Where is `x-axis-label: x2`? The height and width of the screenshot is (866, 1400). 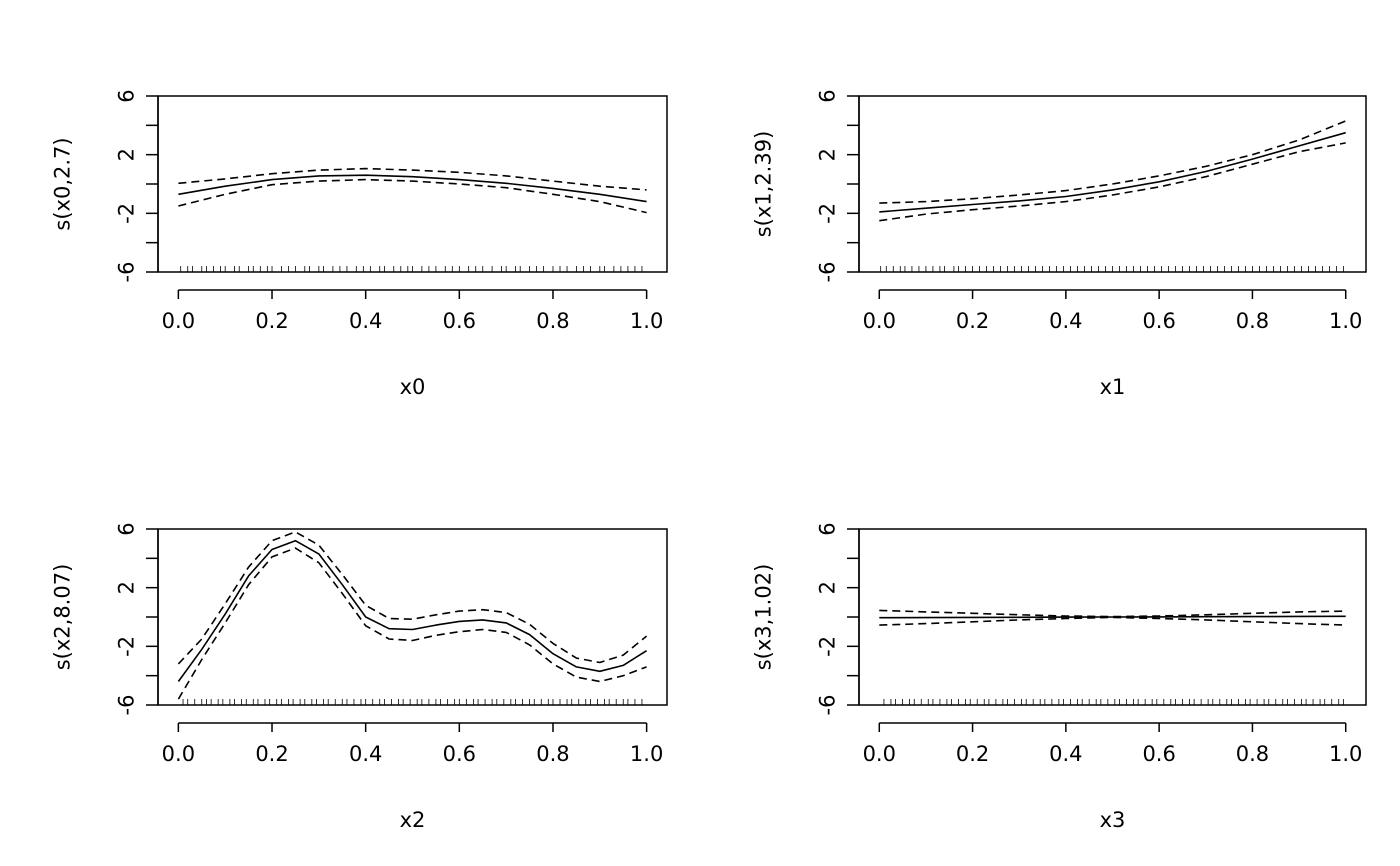
x-axis-label: x2 is located at coordinates (413, 820).